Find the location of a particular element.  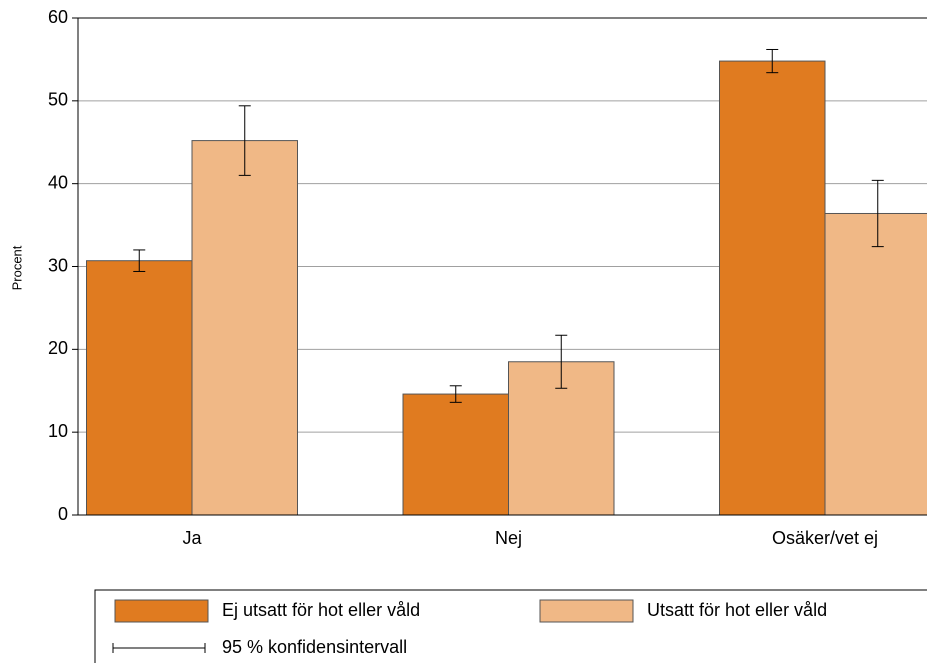

y-axis-label: Procent is located at coordinates (16, 267).